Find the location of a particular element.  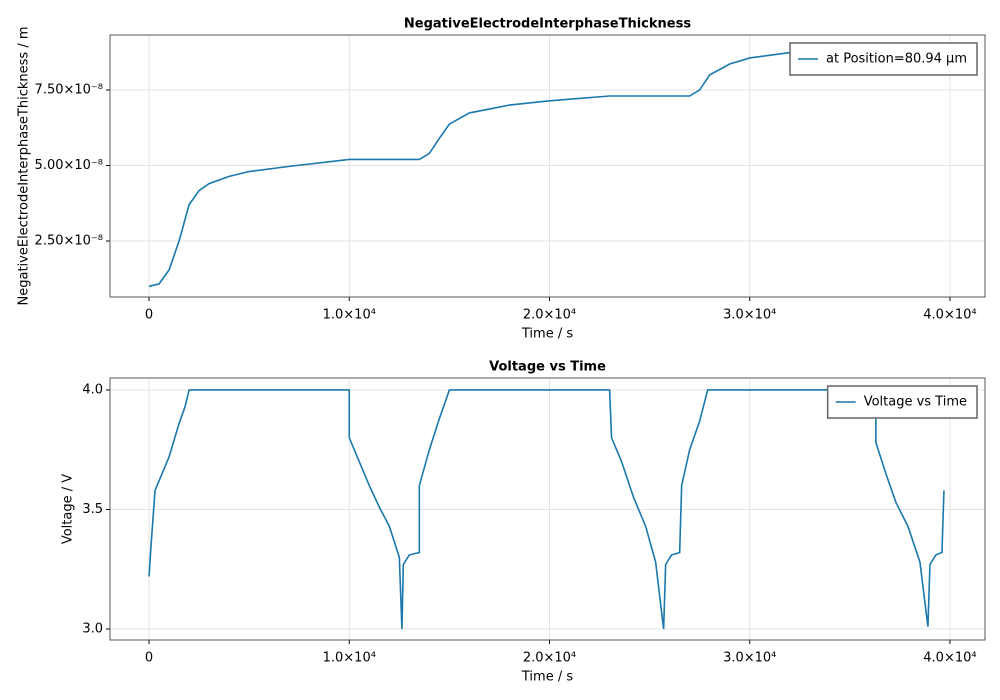

y-tick-label: 3.0 is located at coordinates (92, 629).